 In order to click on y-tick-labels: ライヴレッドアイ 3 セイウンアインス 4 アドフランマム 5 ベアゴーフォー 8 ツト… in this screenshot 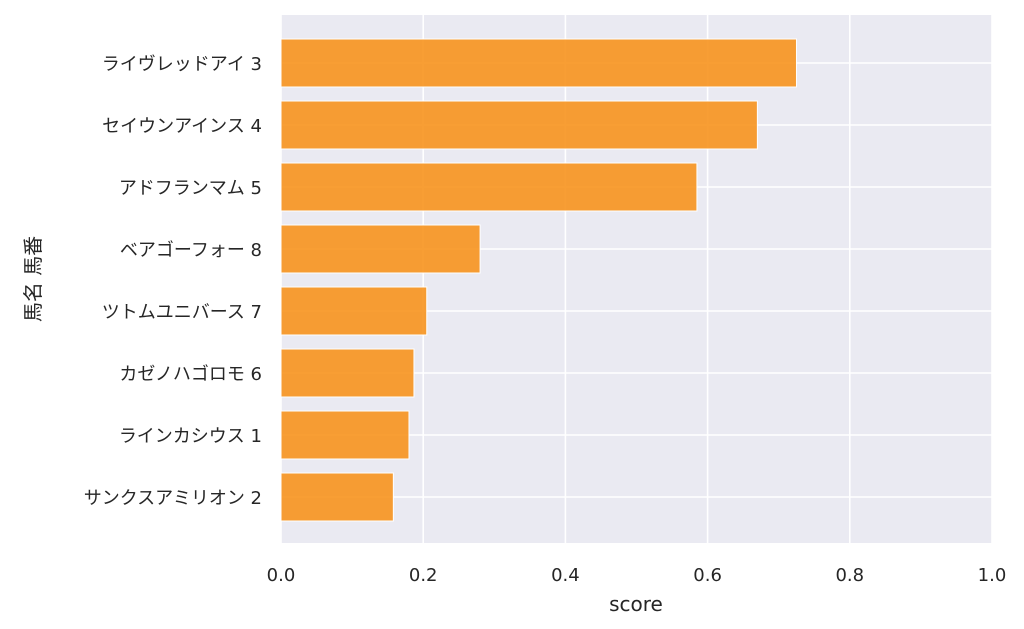, I will do `click(173, 281)`.